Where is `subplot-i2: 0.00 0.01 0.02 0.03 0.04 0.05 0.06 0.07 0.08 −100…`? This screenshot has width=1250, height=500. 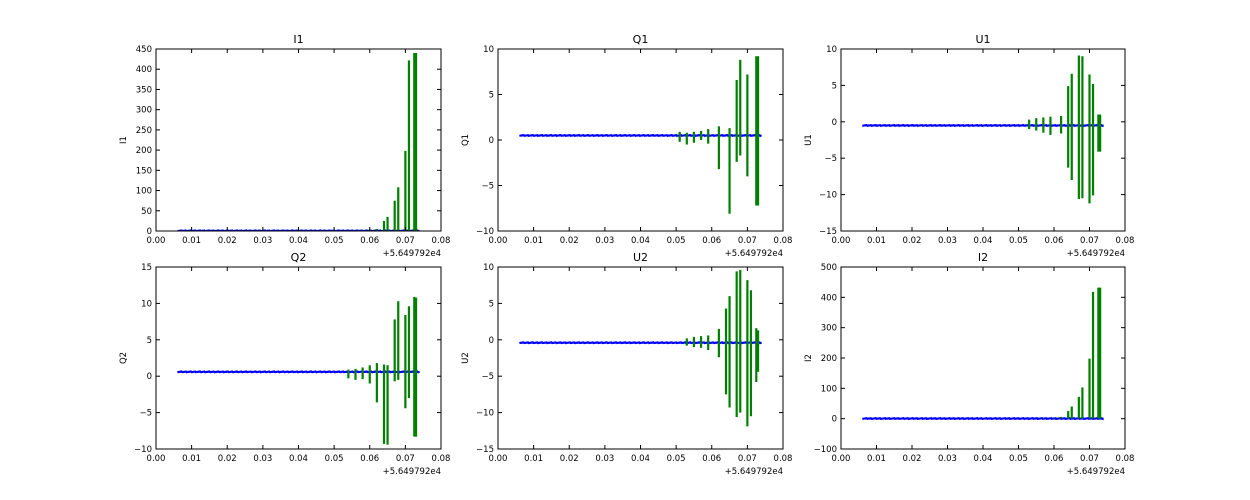 subplot-i2: 0.00 0.01 0.02 0.03 0.04 0.05 0.06 0.07 0.08 −100… is located at coordinates (969, 364).